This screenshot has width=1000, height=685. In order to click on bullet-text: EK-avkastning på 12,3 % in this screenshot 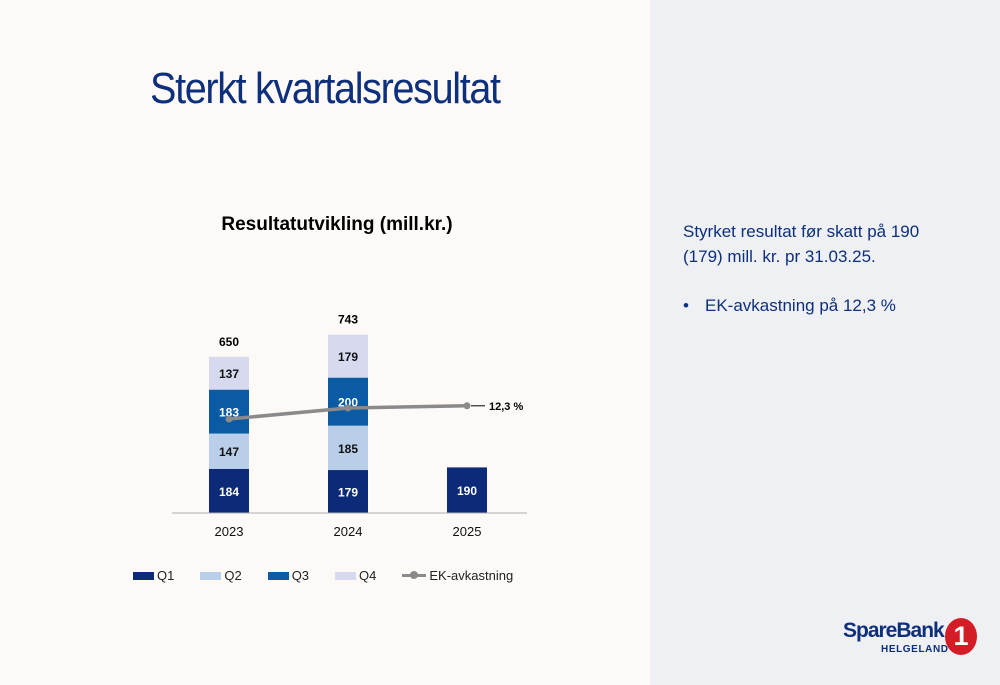, I will do `click(800, 305)`.